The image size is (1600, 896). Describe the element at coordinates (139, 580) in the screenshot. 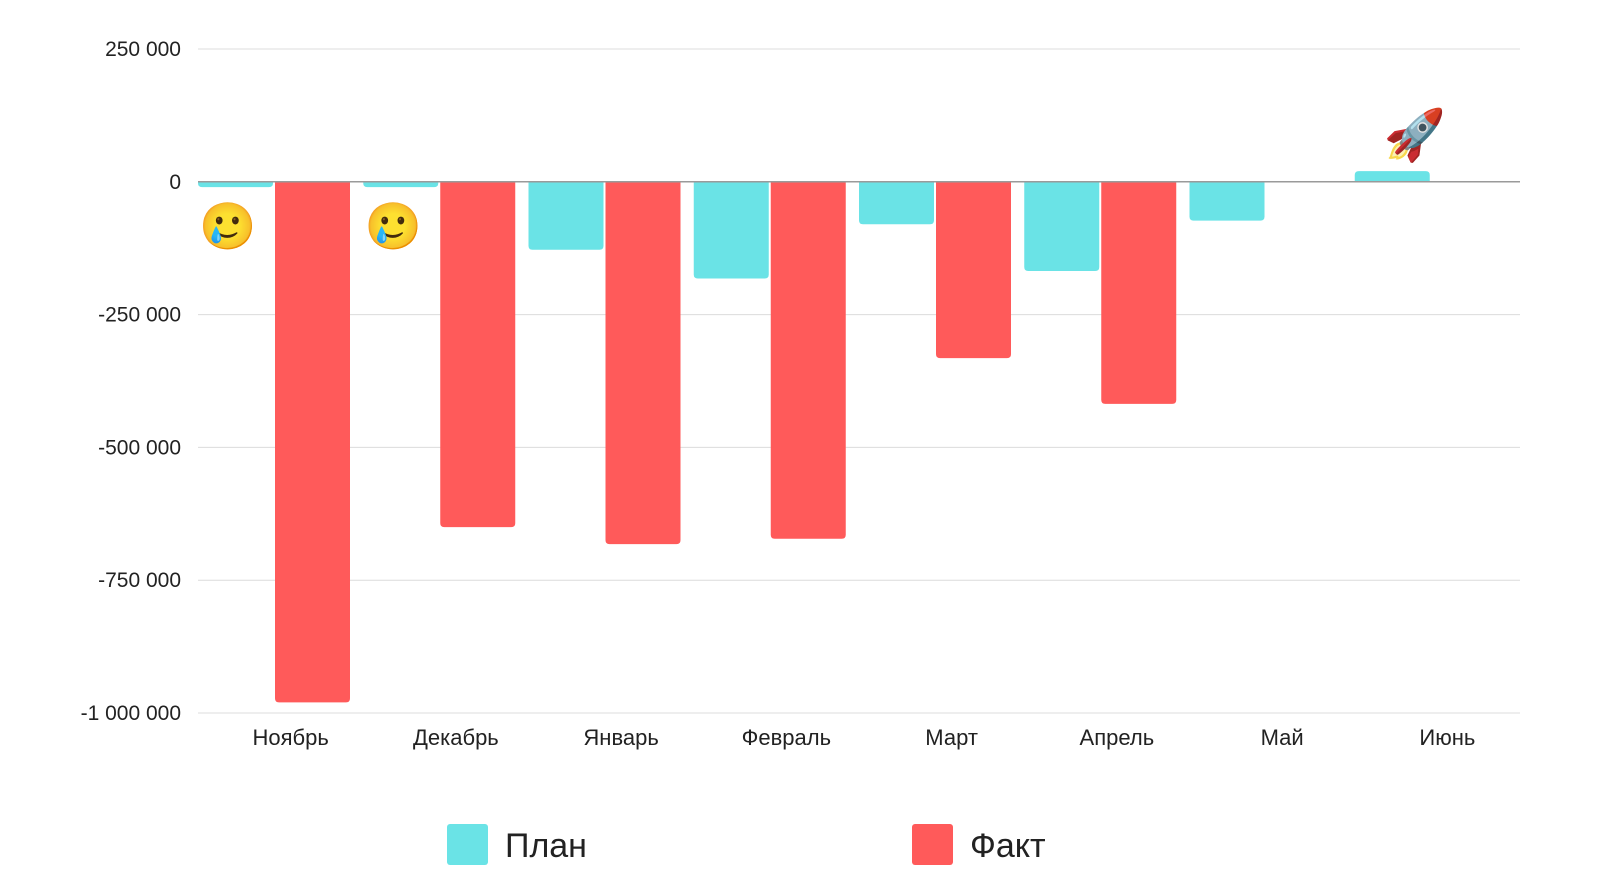

I see `y-tick-label: -750 000` at that location.